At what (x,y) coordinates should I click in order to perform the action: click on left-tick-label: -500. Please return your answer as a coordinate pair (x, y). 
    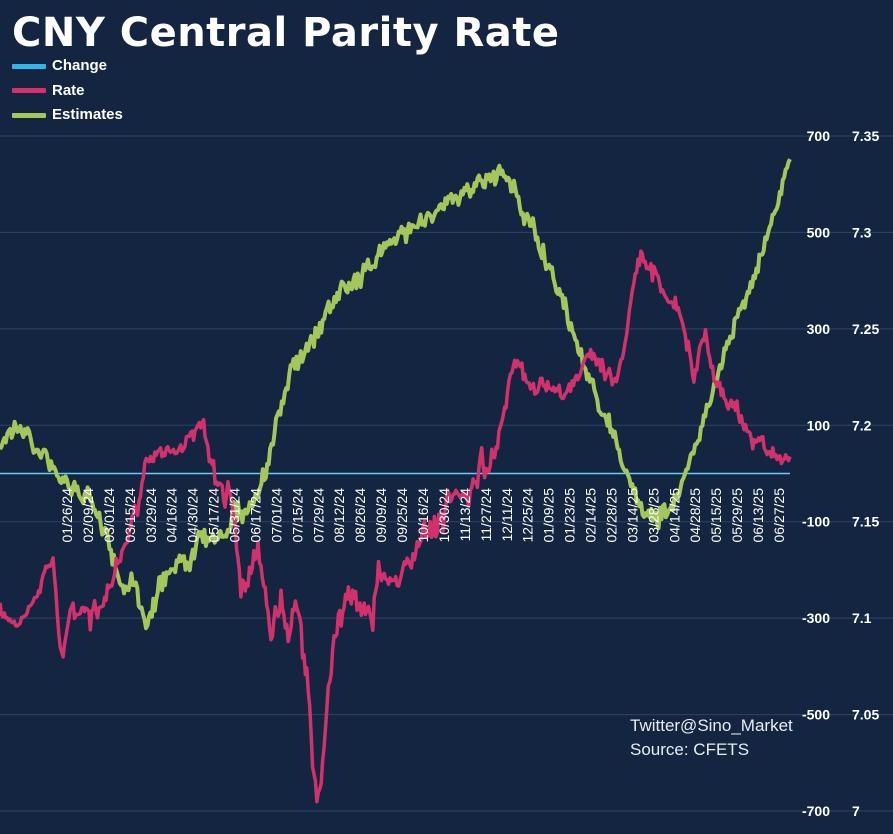
    Looking at the image, I should click on (816, 715).